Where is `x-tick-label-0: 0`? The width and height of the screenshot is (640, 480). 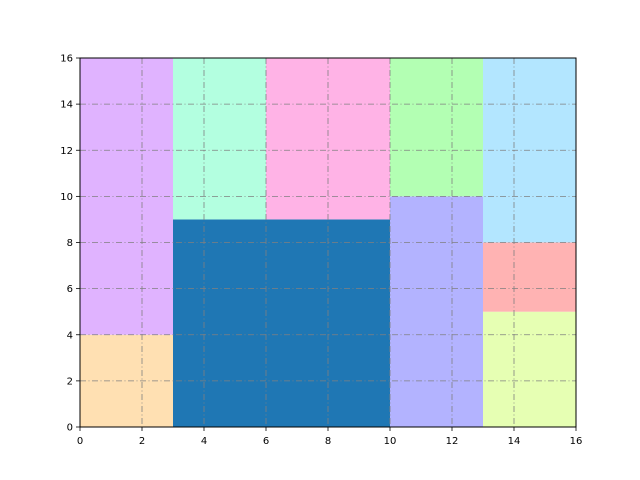 x-tick-label-0: 0 is located at coordinates (80, 441).